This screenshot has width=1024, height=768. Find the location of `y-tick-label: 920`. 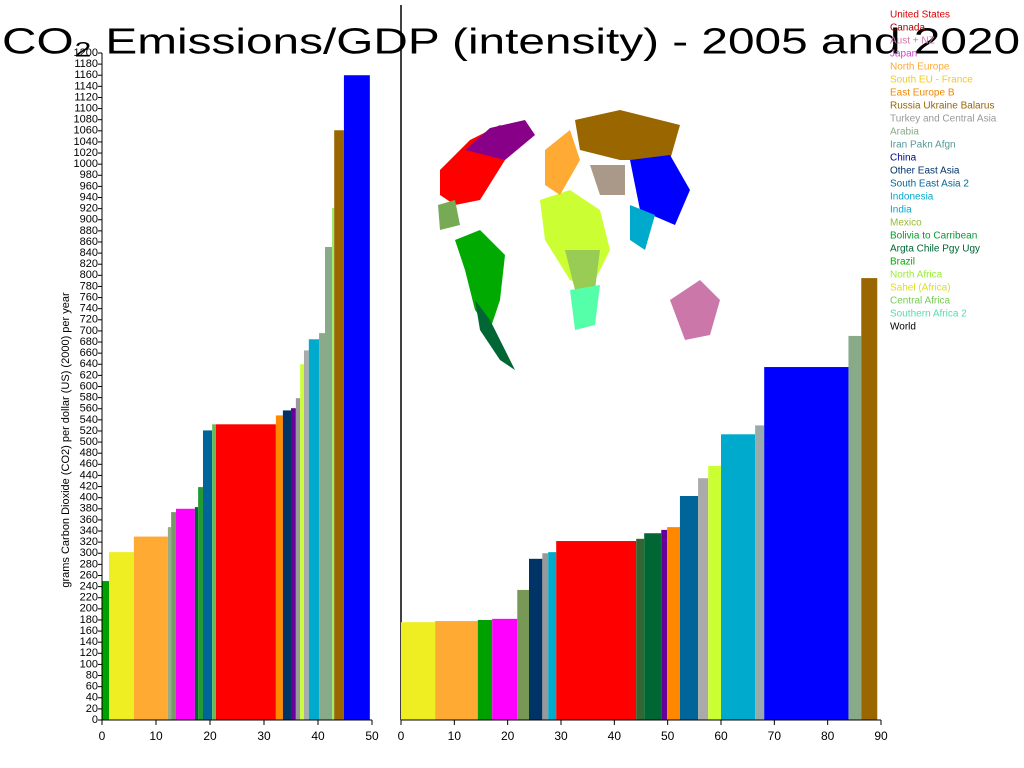

y-tick-label: 920 is located at coordinates (89, 209).